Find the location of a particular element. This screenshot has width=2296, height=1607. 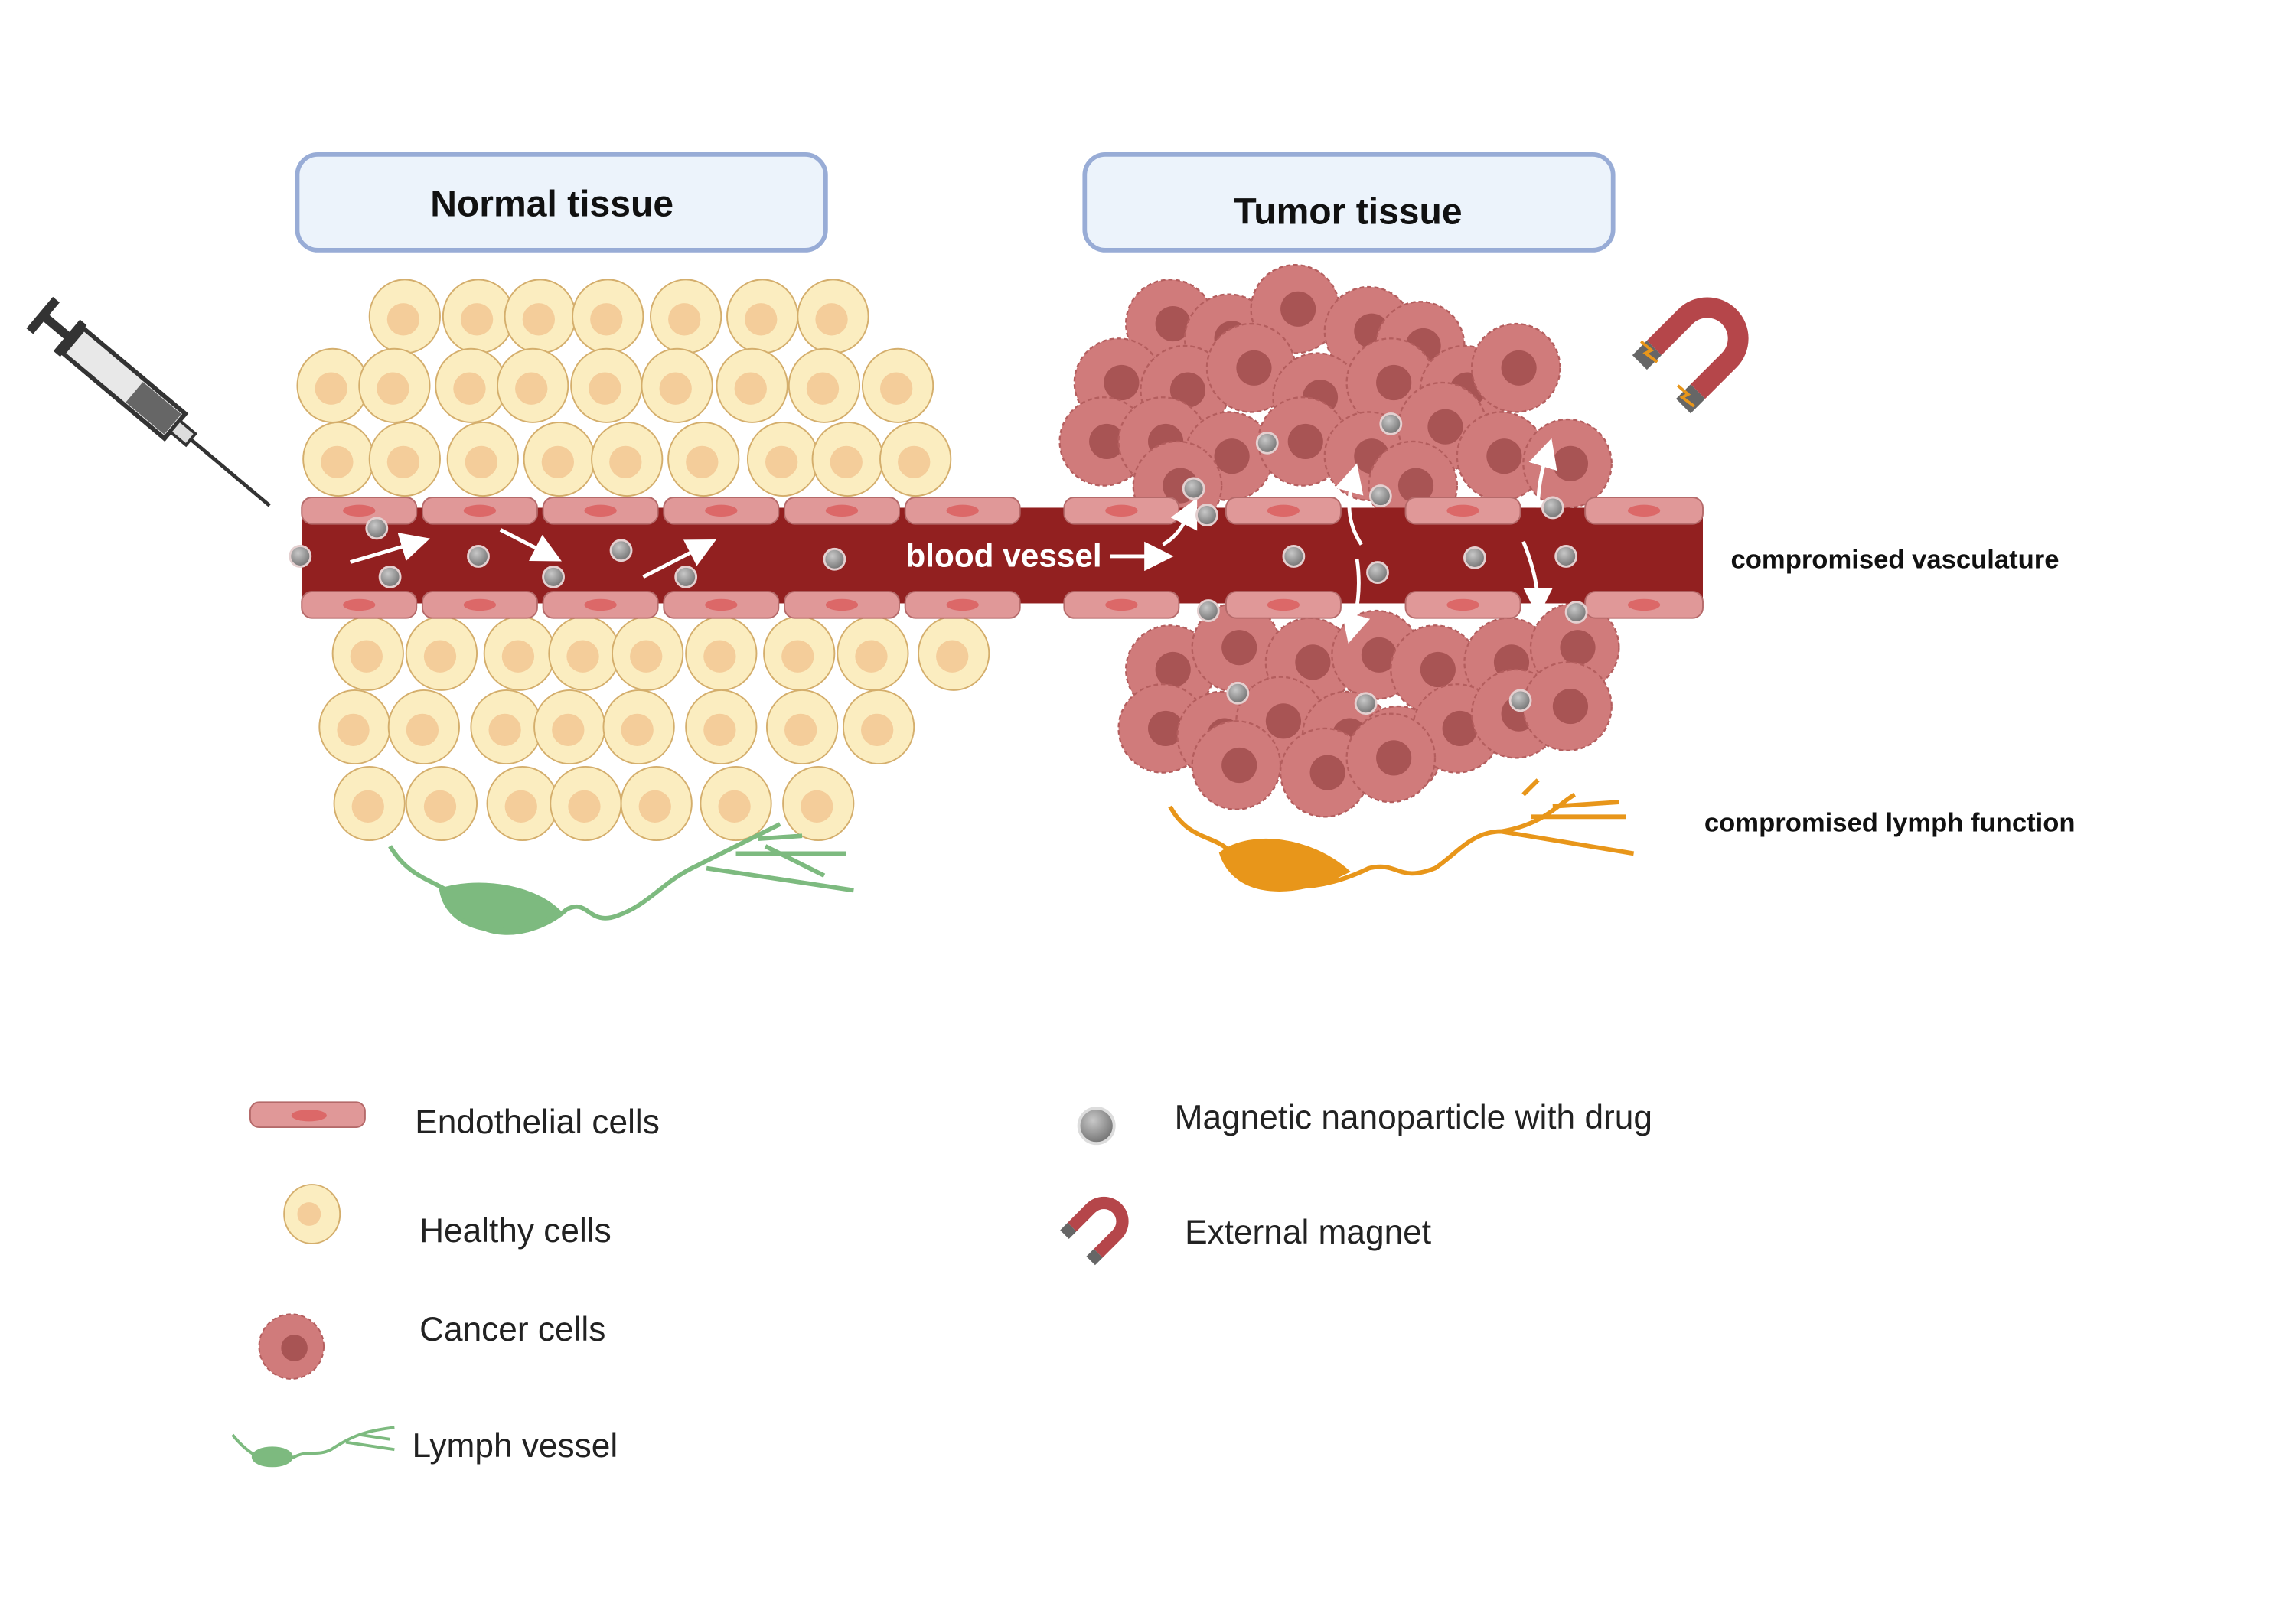

lymph-vessel-icon is located at coordinates (313, 1447).